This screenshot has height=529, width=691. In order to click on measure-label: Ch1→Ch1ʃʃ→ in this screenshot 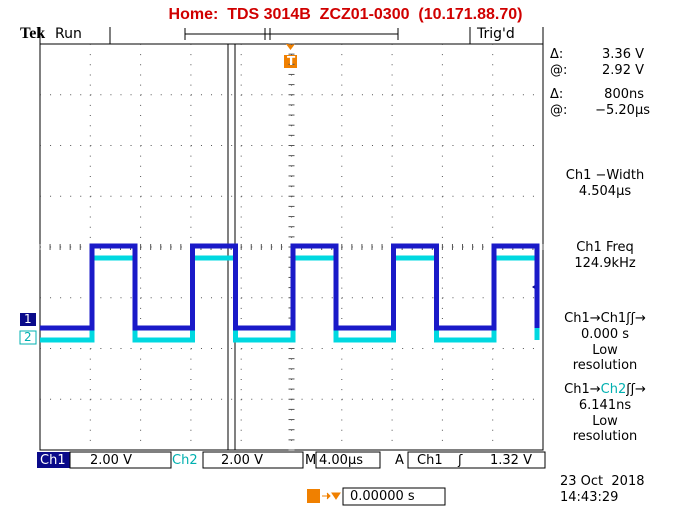, I will do `click(605, 318)`.